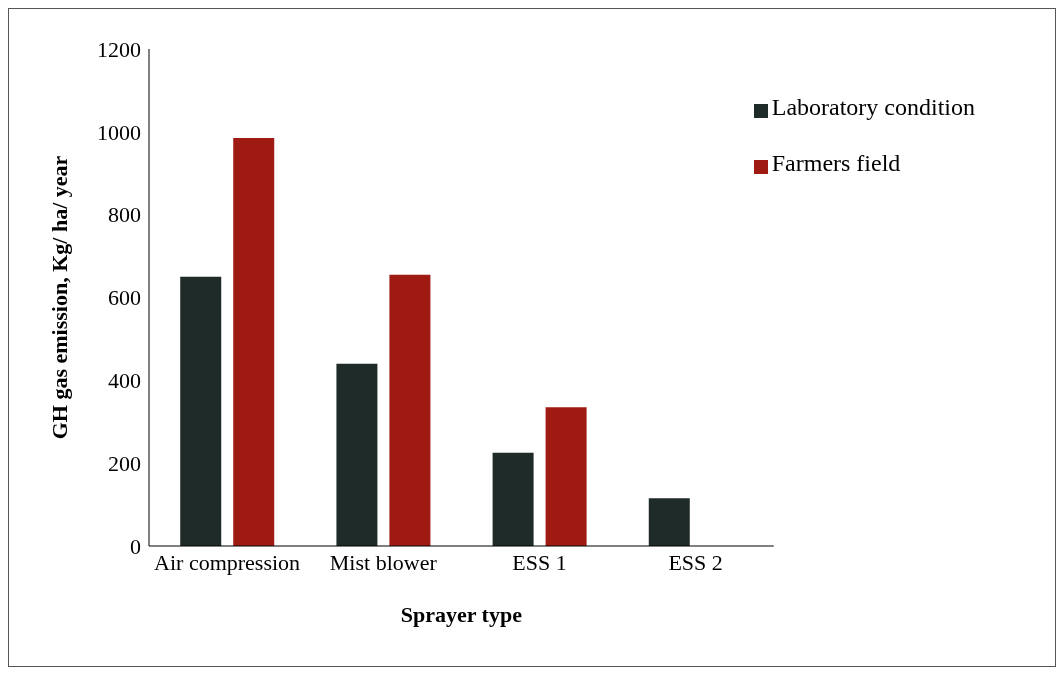  Describe the element at coordinates (695, 562) in the screenshot. I see `x-tick-label: ESS 2` at that location.